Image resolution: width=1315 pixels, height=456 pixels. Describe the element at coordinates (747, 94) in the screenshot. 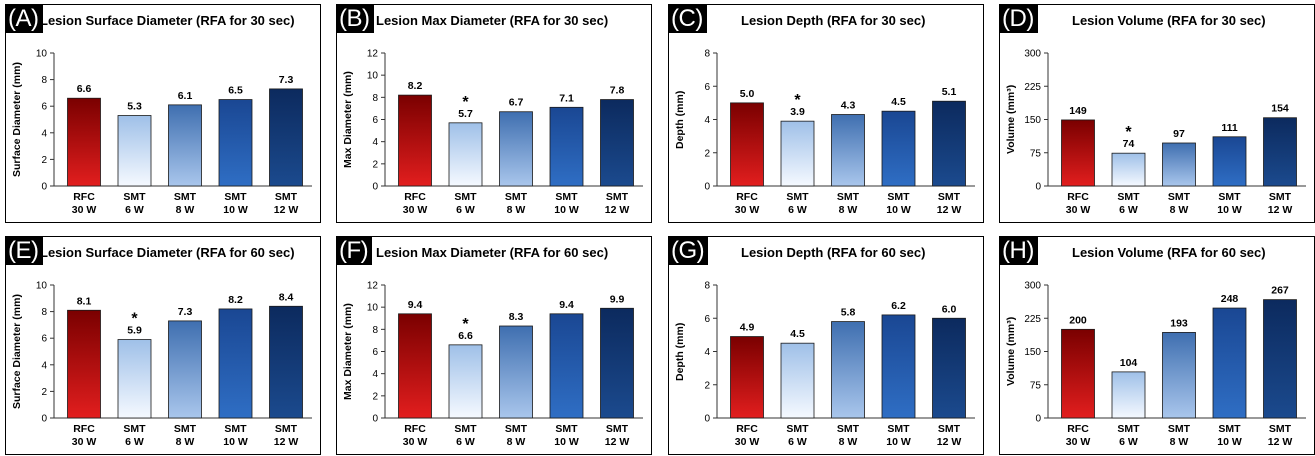

I see `value-label: 5.0` at that location.